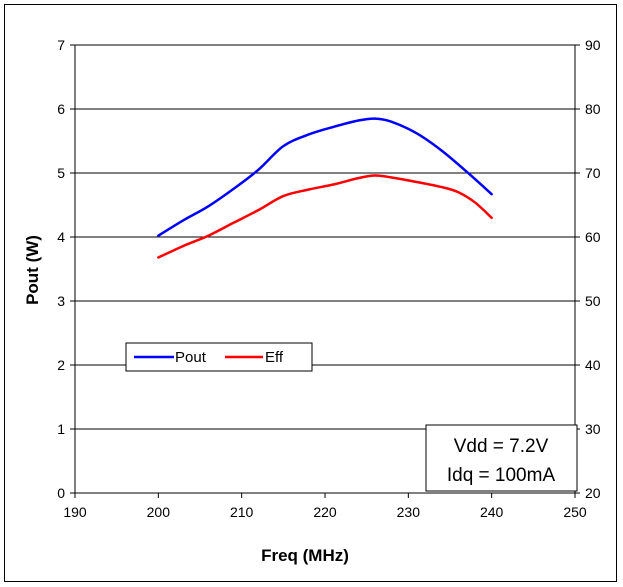  What do you see at coordinates (492, 512) in the screenshot?
I see `x-tick-label: 240` at bounding box center [492, 512].